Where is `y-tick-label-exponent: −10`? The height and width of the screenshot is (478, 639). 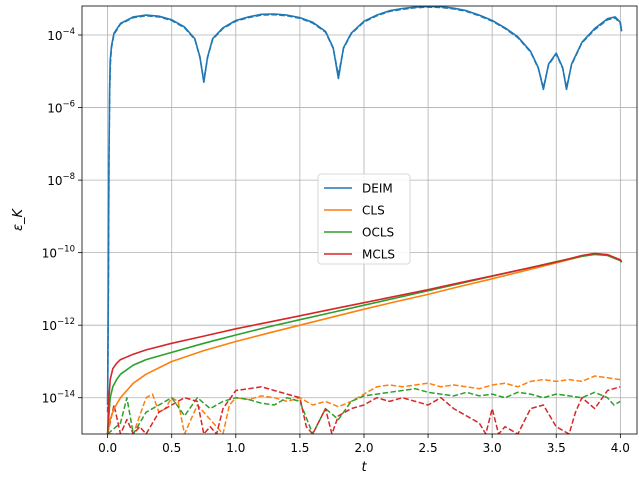 y-tick-label-exponent: −10 is located at coordinates (66, 250).